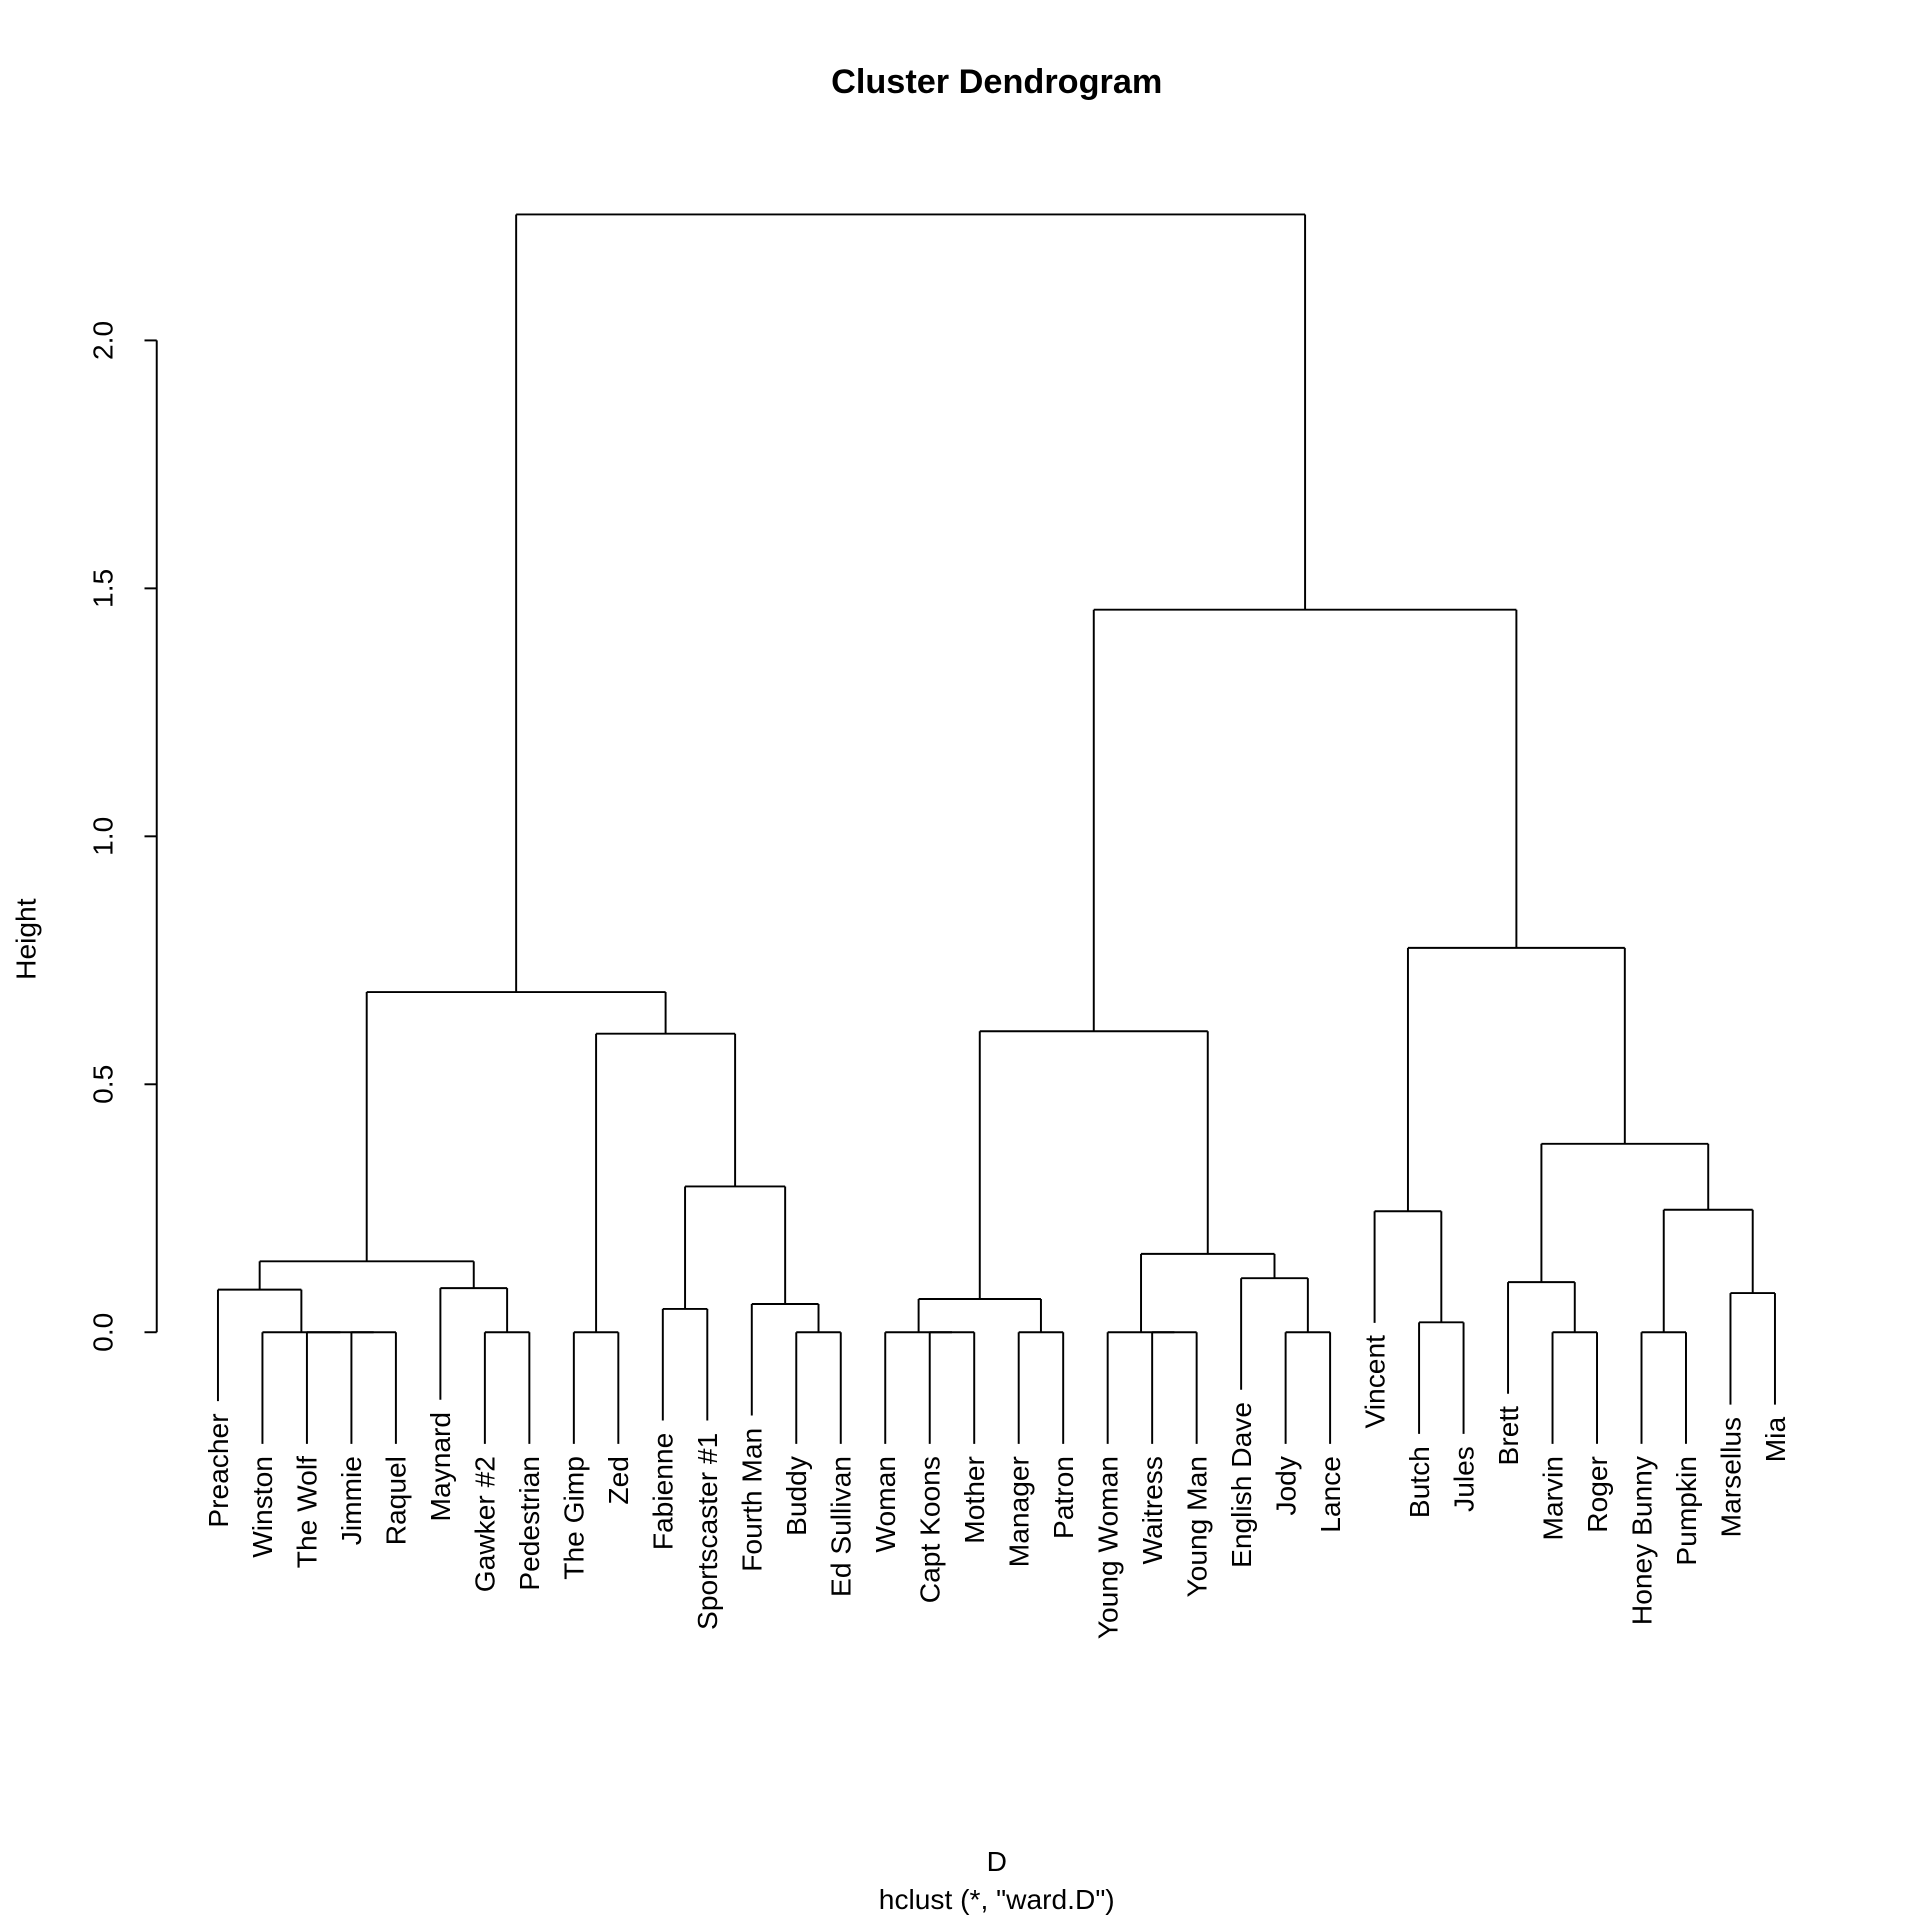  I want to click on leaf-label: Roger, so click(1597, 1494).